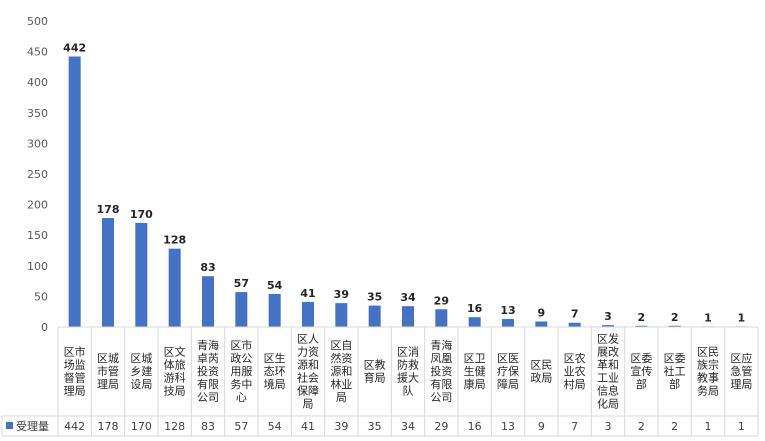  I want to click on y-axis: 0 50 100 150 200 250 300 350 400 450 500, so click(37, 174).